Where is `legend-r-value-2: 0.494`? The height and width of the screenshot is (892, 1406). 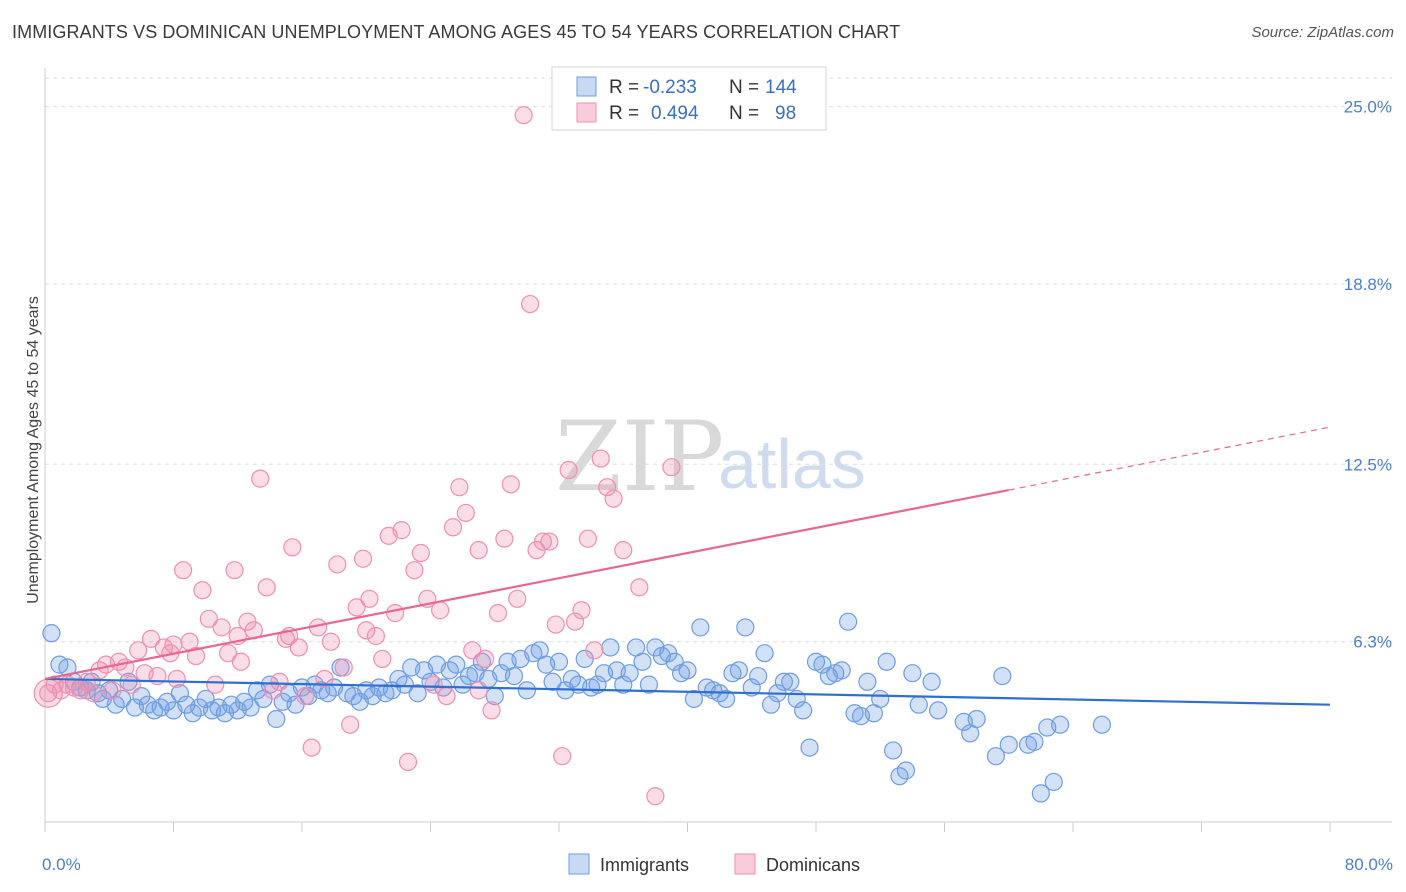
legend-r-value-2: 0.494 is located at coordinates (675, 113).